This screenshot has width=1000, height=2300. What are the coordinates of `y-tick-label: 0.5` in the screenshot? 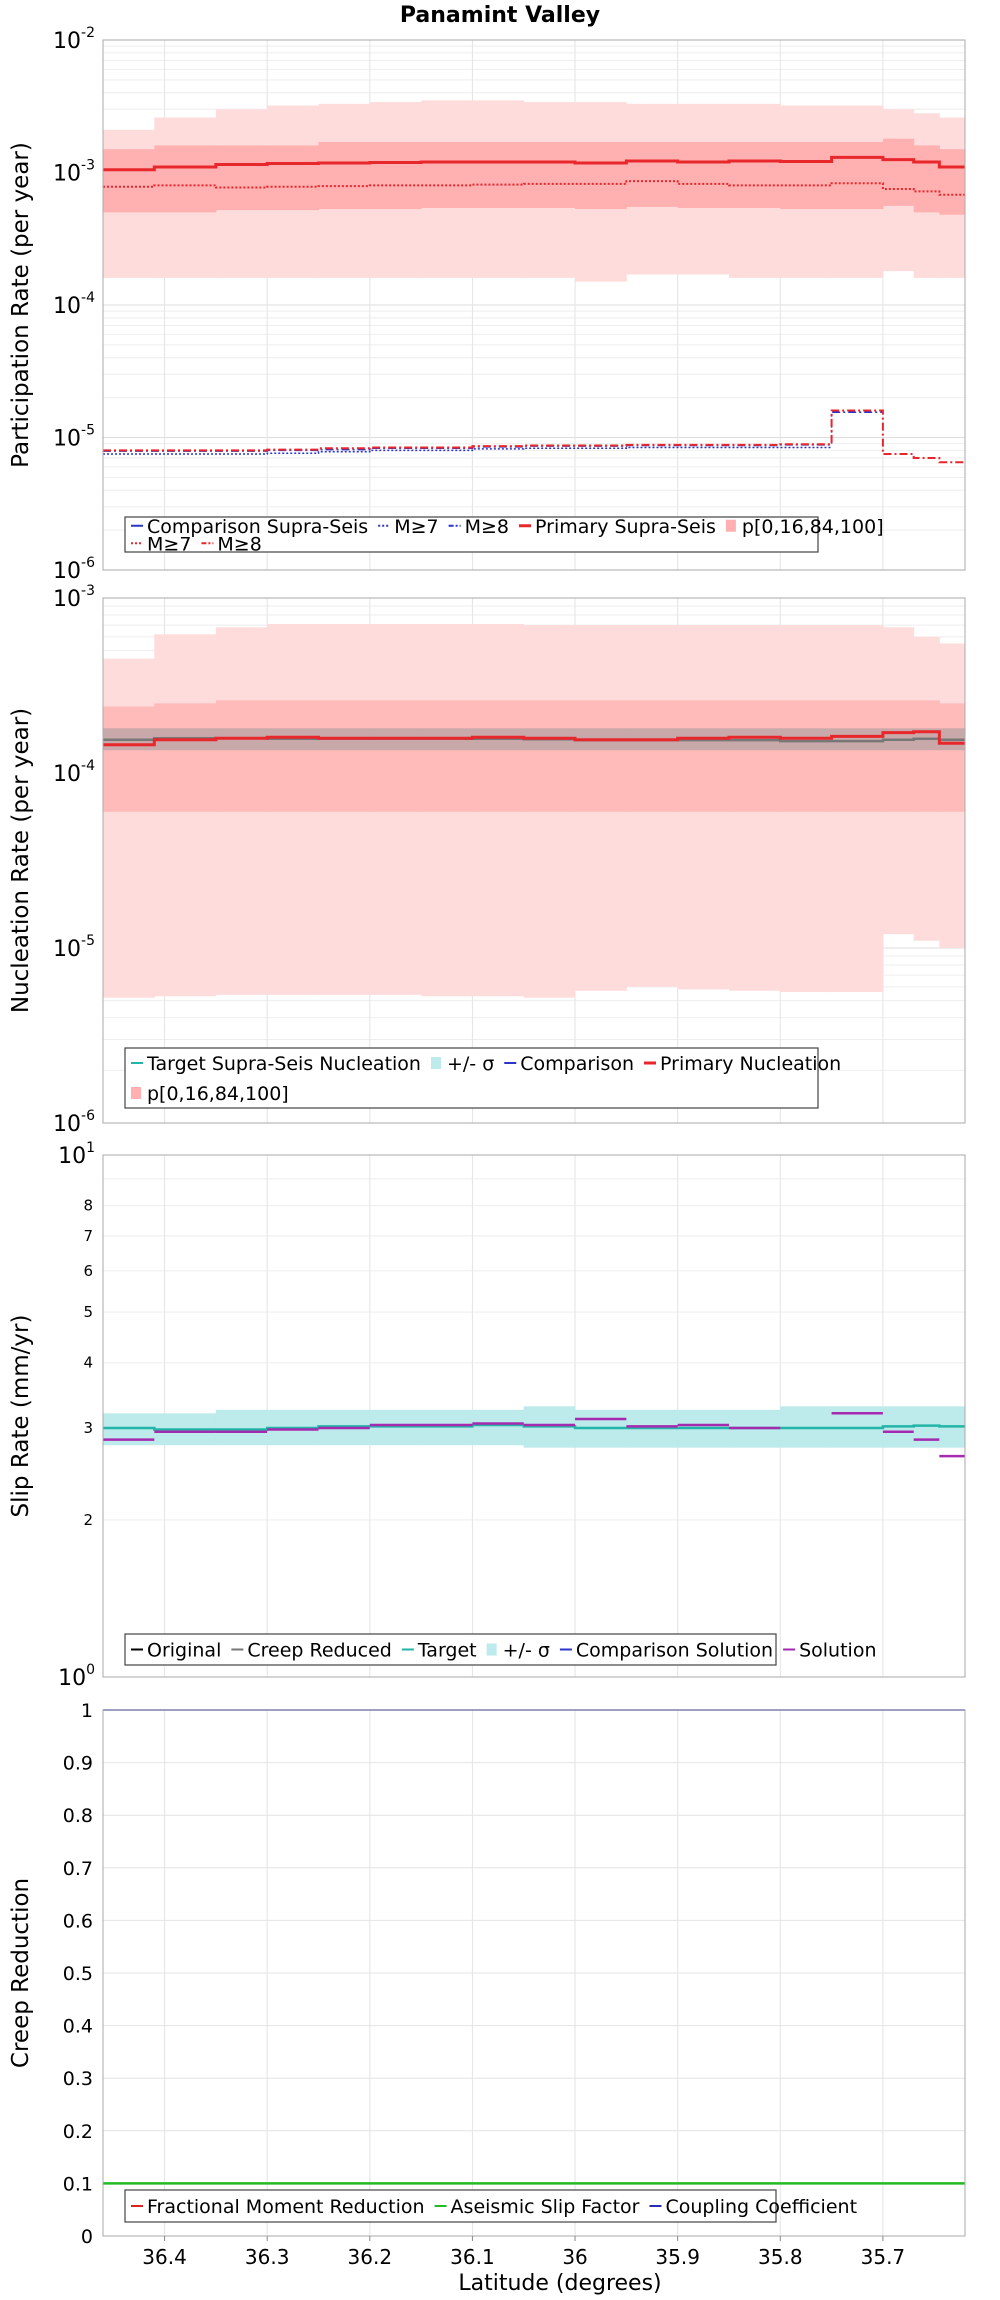 It's located at (78, 1974).